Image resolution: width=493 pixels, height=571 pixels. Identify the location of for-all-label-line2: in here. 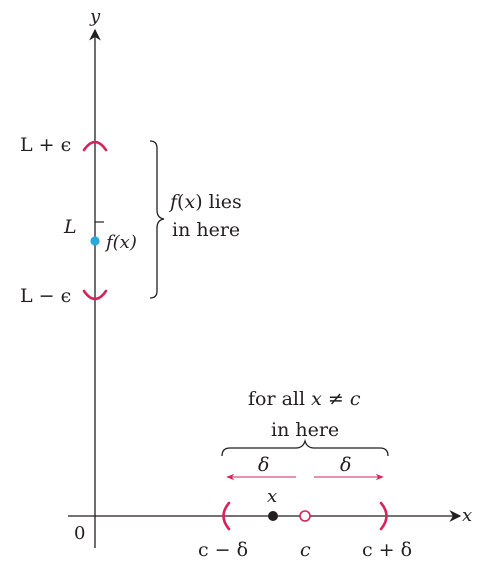
(305, 430).